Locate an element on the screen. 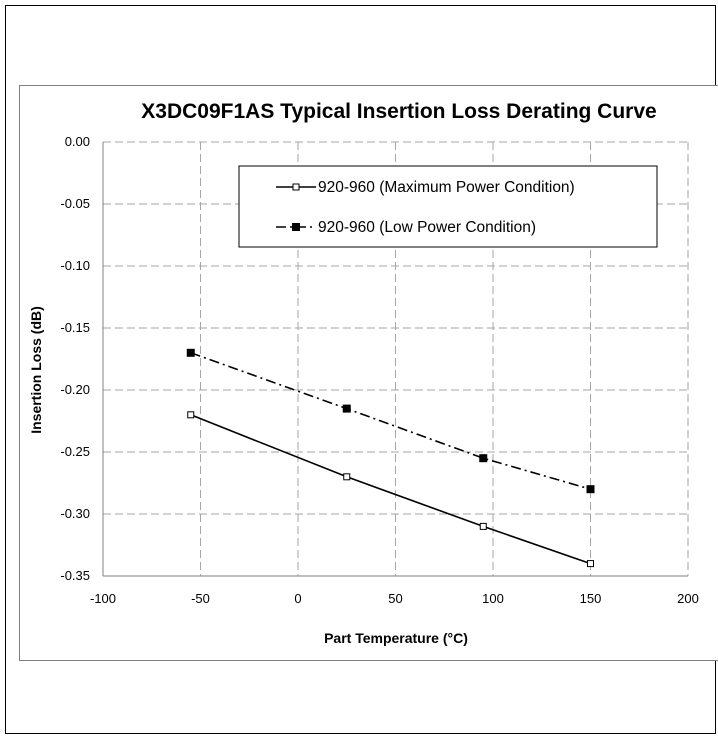  y-tick-label: -0.10 is located at coordinates (75, 265).